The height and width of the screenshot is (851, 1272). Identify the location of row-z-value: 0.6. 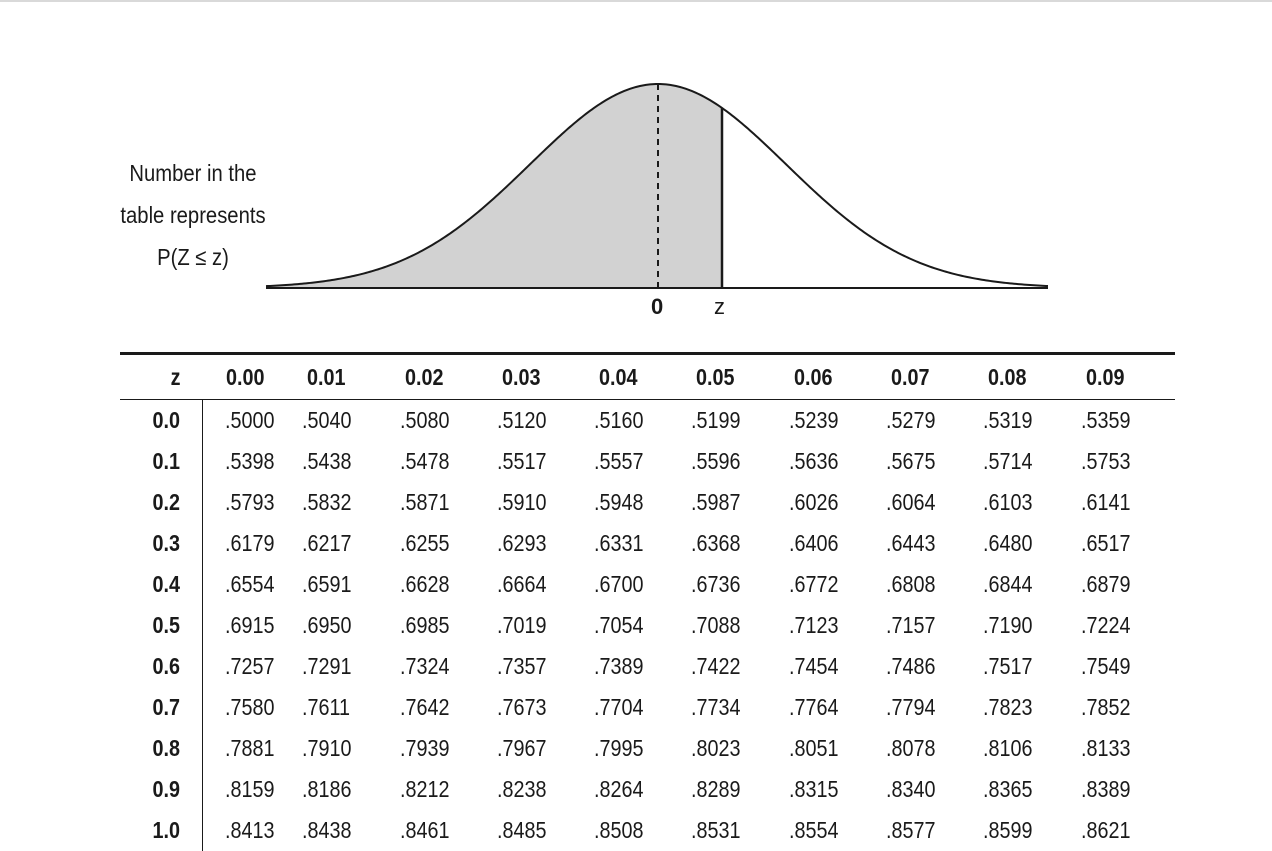
(161, 666).